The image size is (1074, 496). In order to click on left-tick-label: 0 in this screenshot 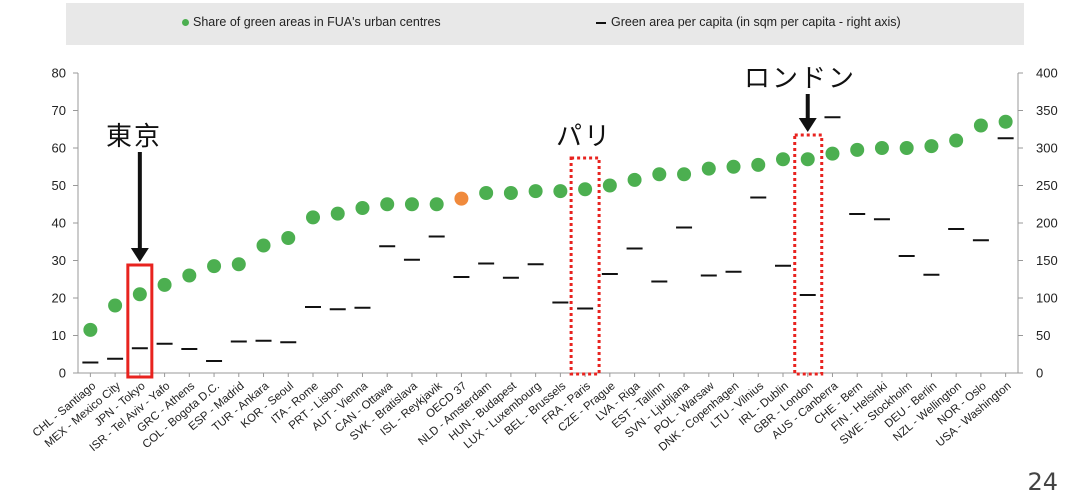, I will do `click(62, 373)`.